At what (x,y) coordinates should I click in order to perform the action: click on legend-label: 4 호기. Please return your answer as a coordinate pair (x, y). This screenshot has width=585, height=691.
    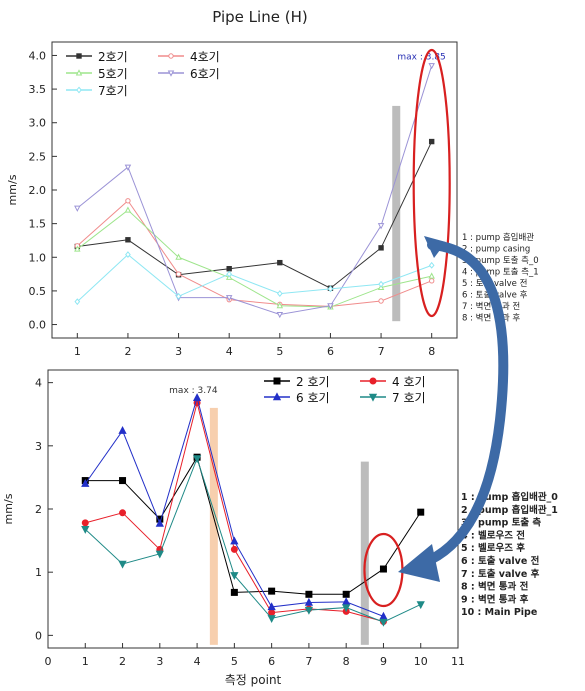
    Looking at the image, I should click on (409, 382).